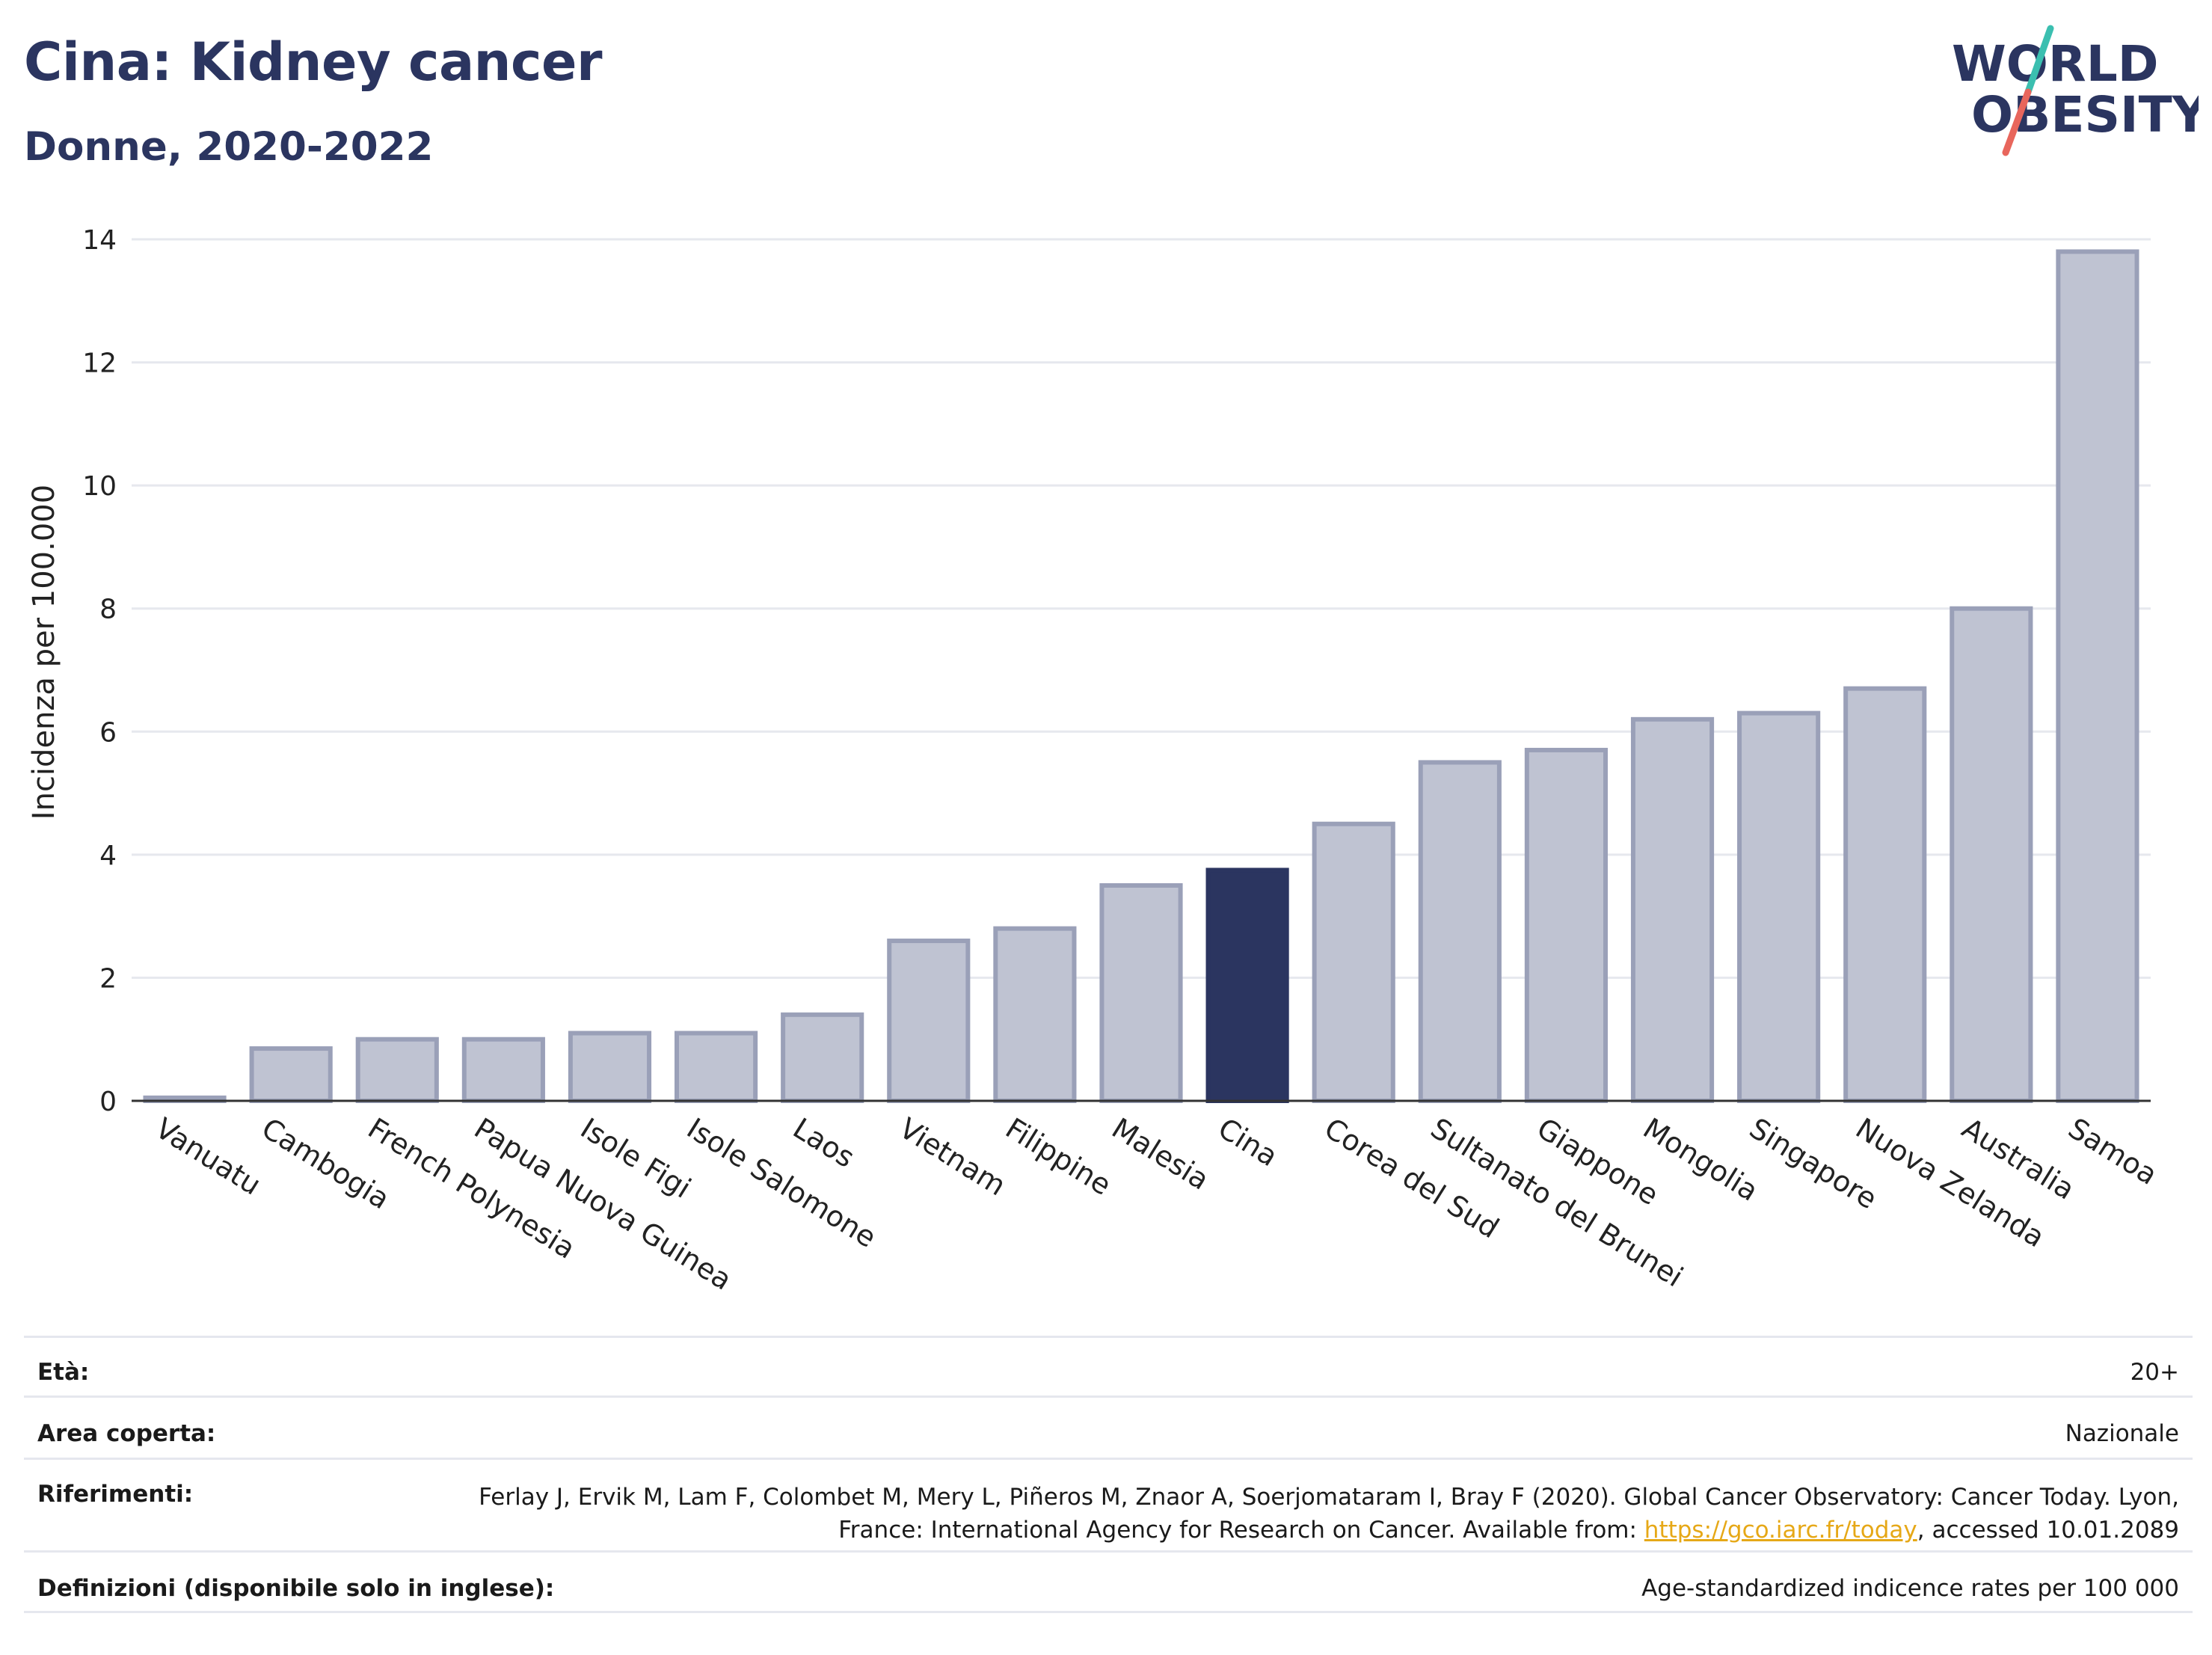 This screenshot has width=2212, height=1655. I want to click on bar-vietnam, so click(929, 1021).